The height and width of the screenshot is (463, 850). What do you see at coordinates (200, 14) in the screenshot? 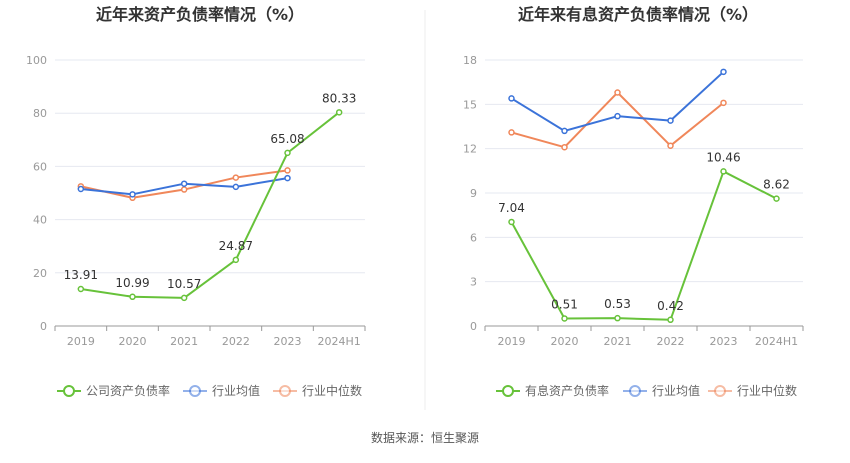
I see `chart-title: 近年来资产负债率情况（%）` at bounding box center [200, 14].